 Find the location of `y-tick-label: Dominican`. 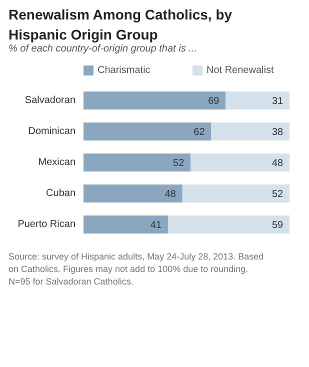

y-tick-label: Dominican is located at coordinates (52, 131).